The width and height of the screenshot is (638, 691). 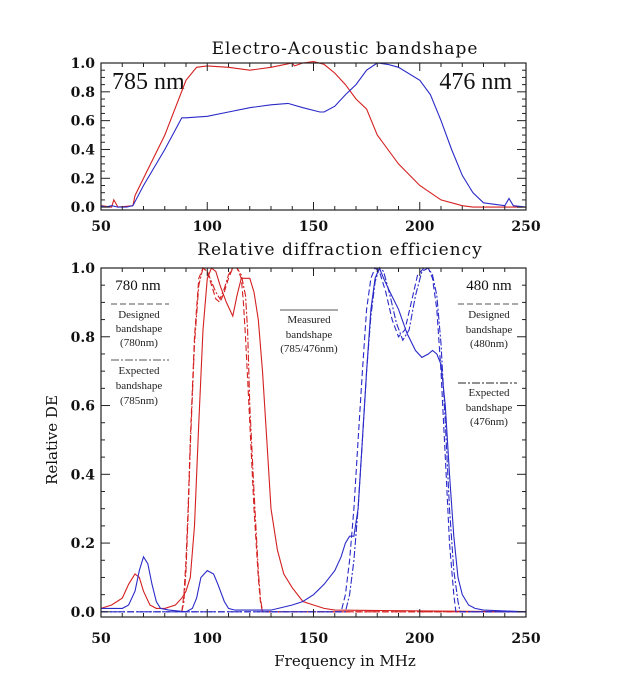 I want to click on legend-expected-left-3: (785nm), so click(x=139, y=401).